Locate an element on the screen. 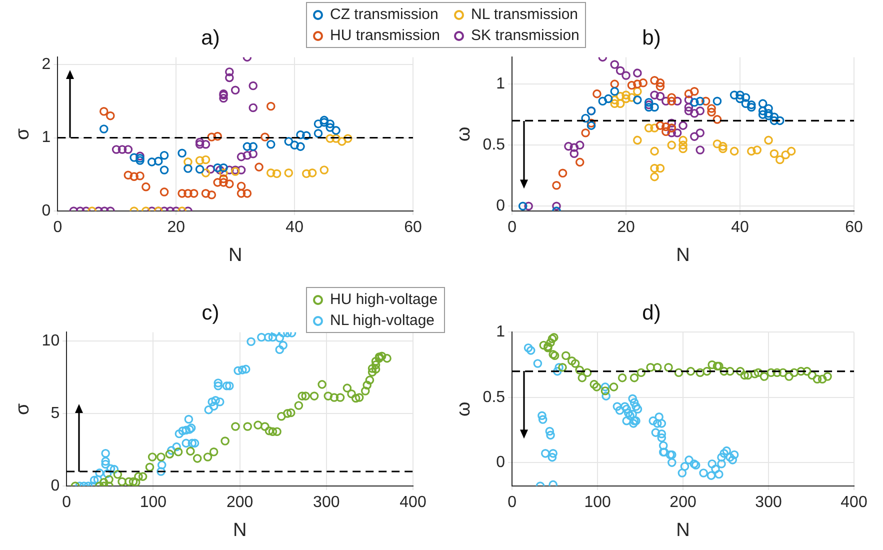 Image resolution: width=883 pixels, height=550 pixels. y-axis-title: ω is located at coordinates (464, 409).